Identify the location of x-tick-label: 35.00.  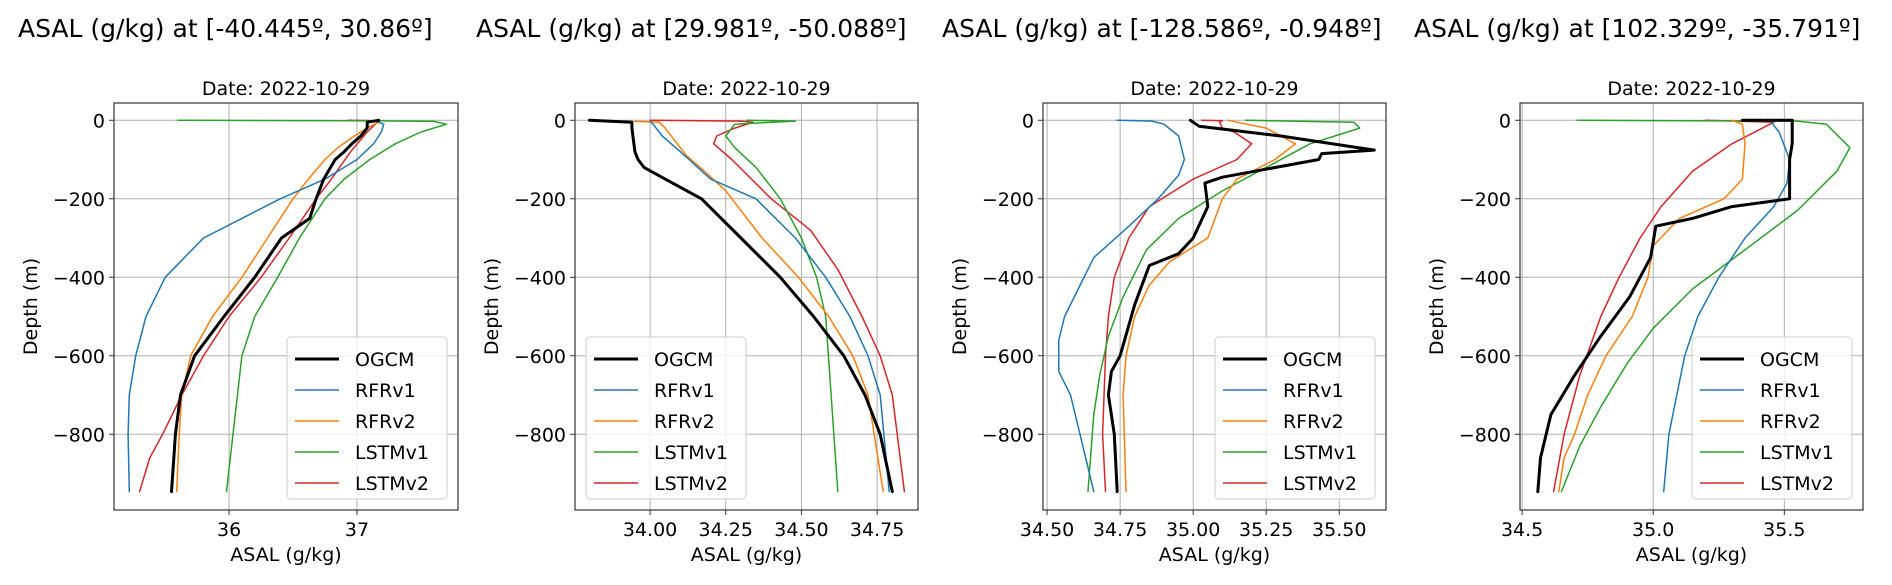
(1193, 530).